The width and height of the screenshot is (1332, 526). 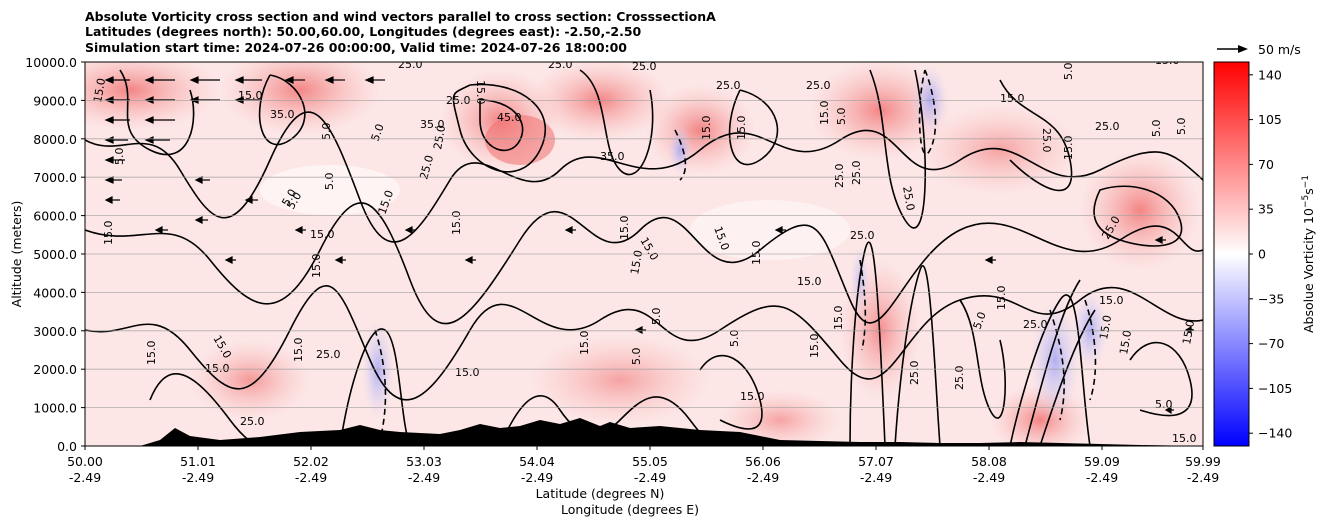 What do you see at coordinates (55, 331) in the screenshot?
I see `y-tick-label: 3000.0` at bounding box center [55, 331].